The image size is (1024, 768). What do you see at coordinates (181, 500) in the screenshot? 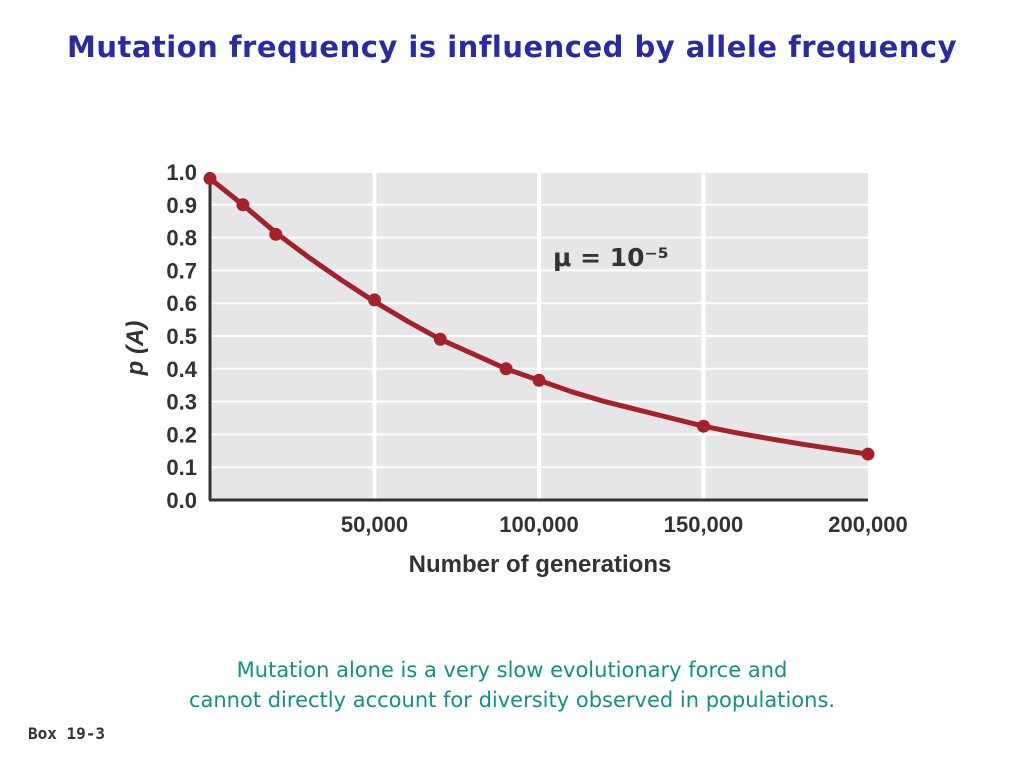
I see `y-tick-label: 0.0` at bounding box center [181, 500].